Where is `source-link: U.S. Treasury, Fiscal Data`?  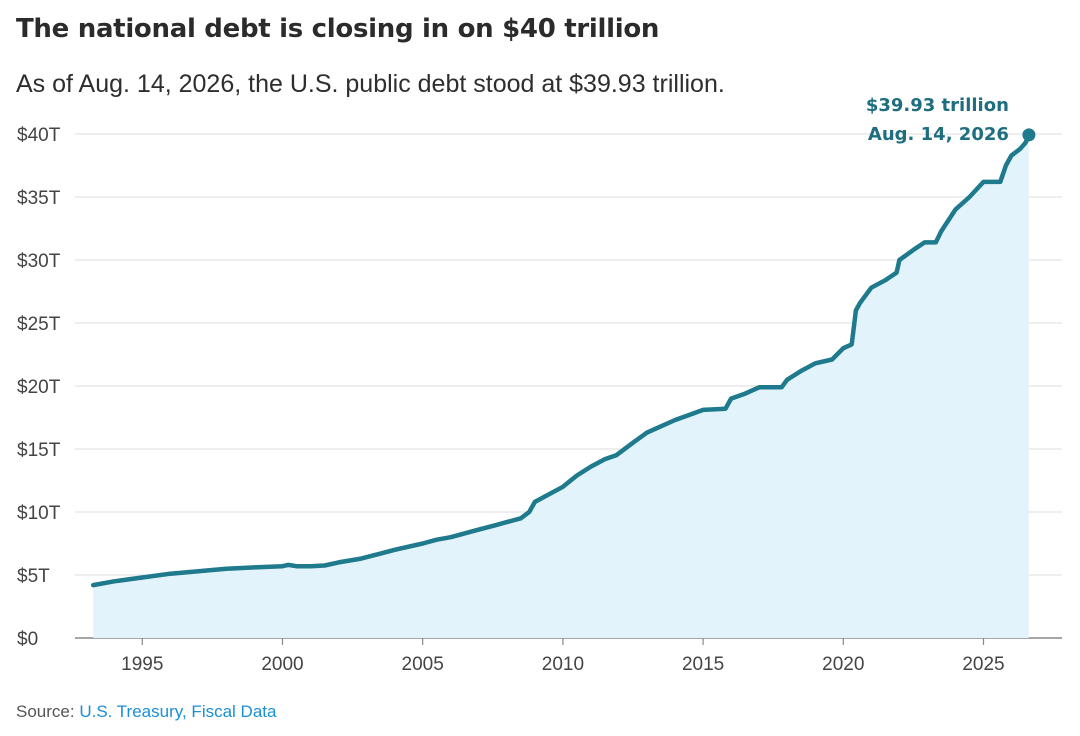 source-link: U.S. Treasury, Fiscal Data is located at coordinates (178, 711).